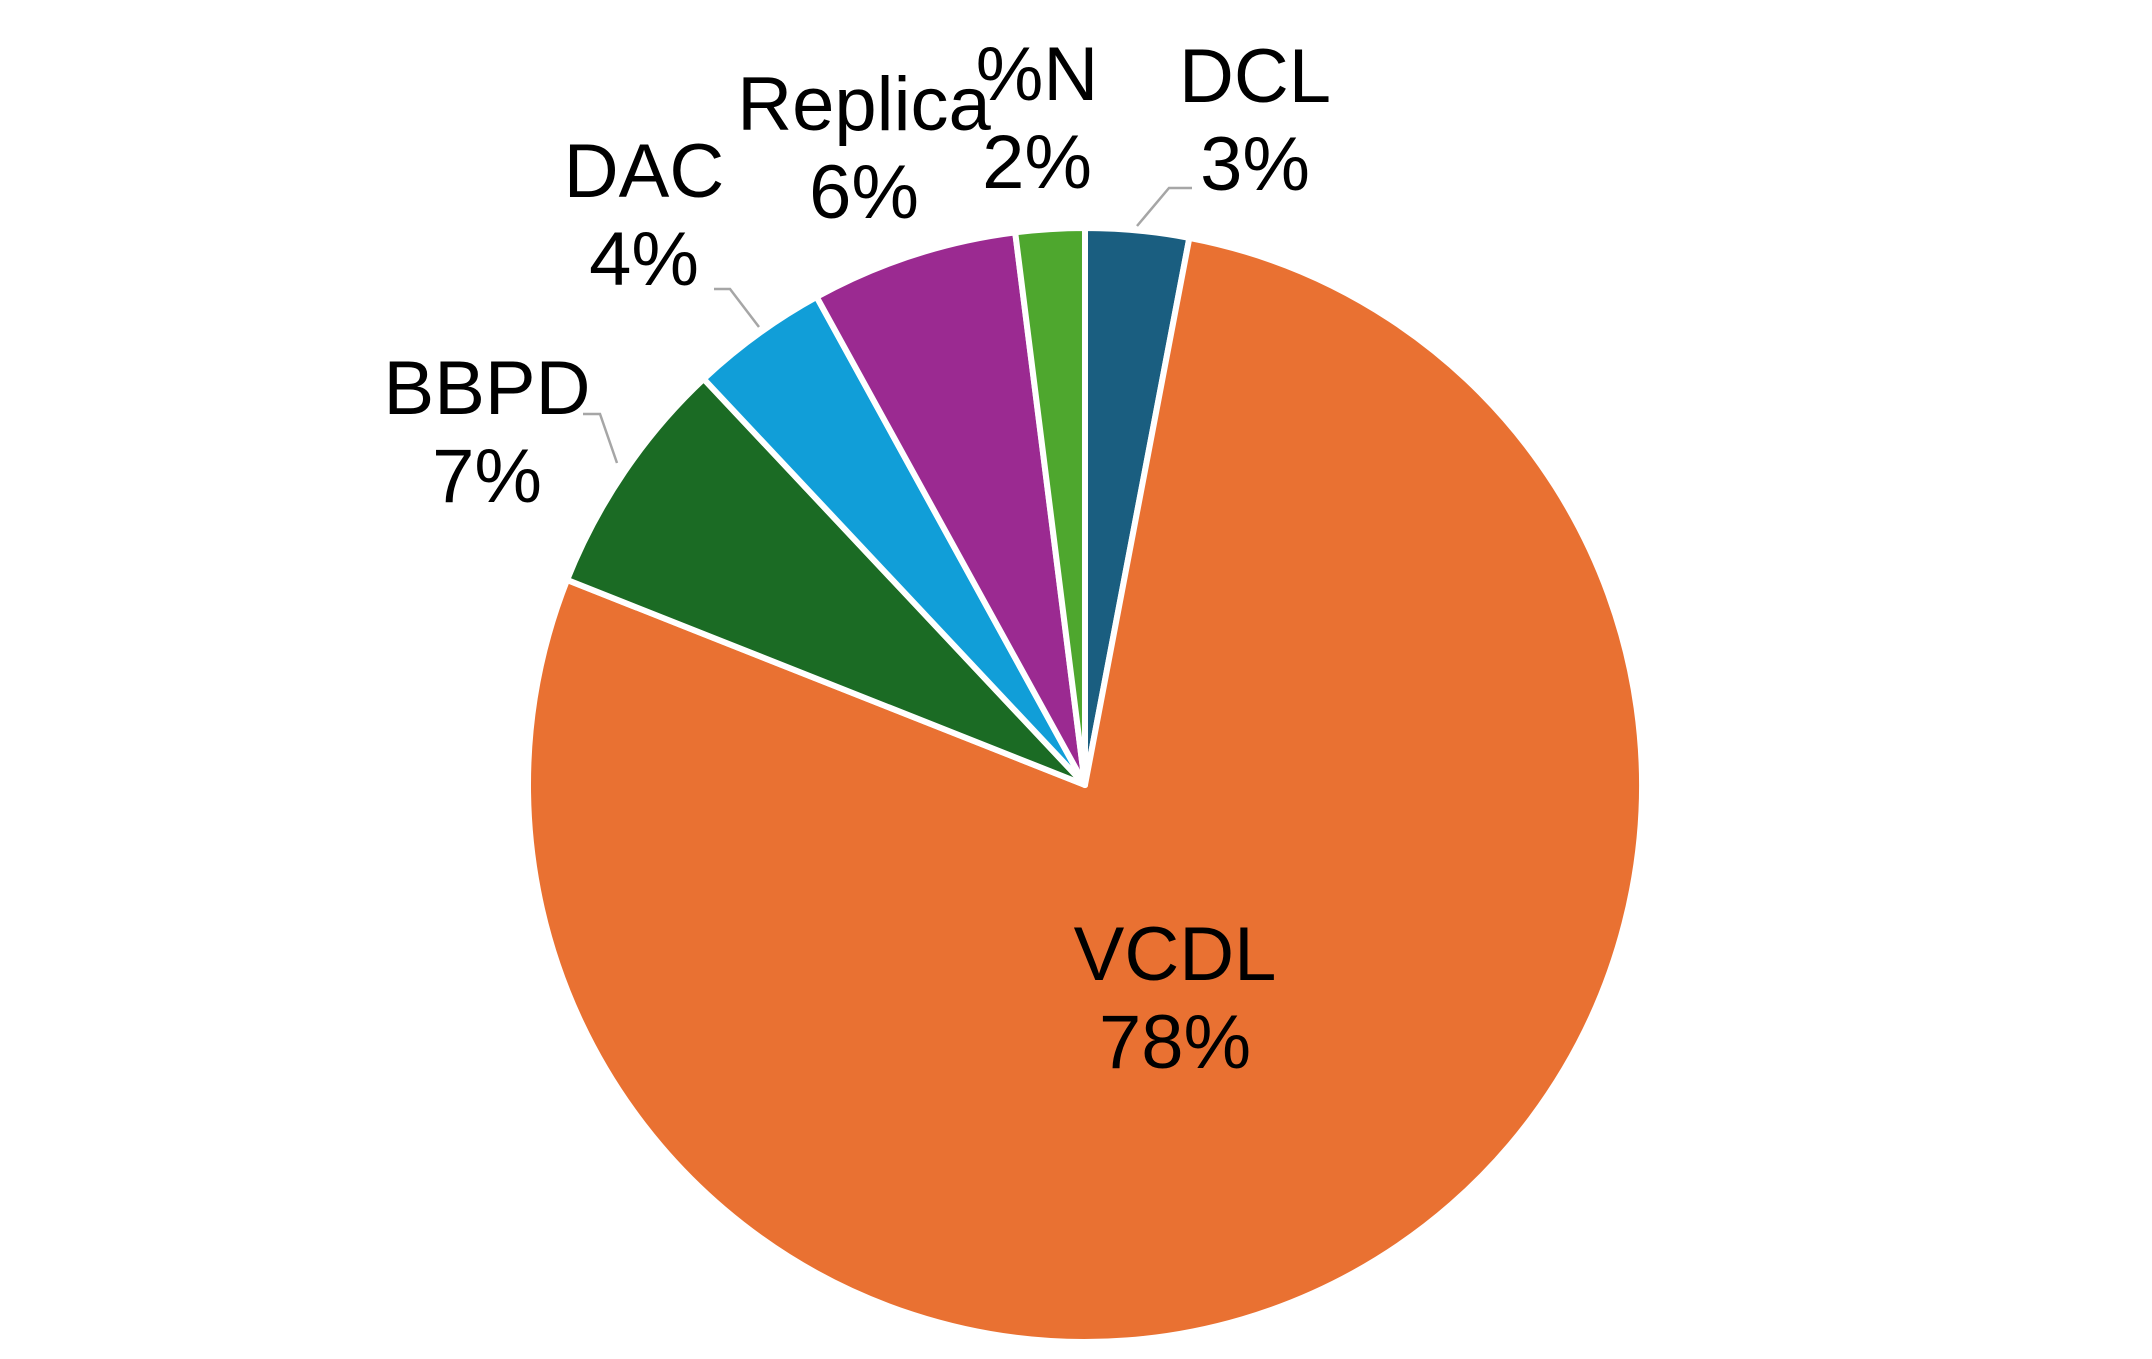 The width and height of the screenshot is (2152, 1359). Describe the element at coordinates (1255, 76) in the screenshot. I see `slice-name-dcl: DCL` at that location.